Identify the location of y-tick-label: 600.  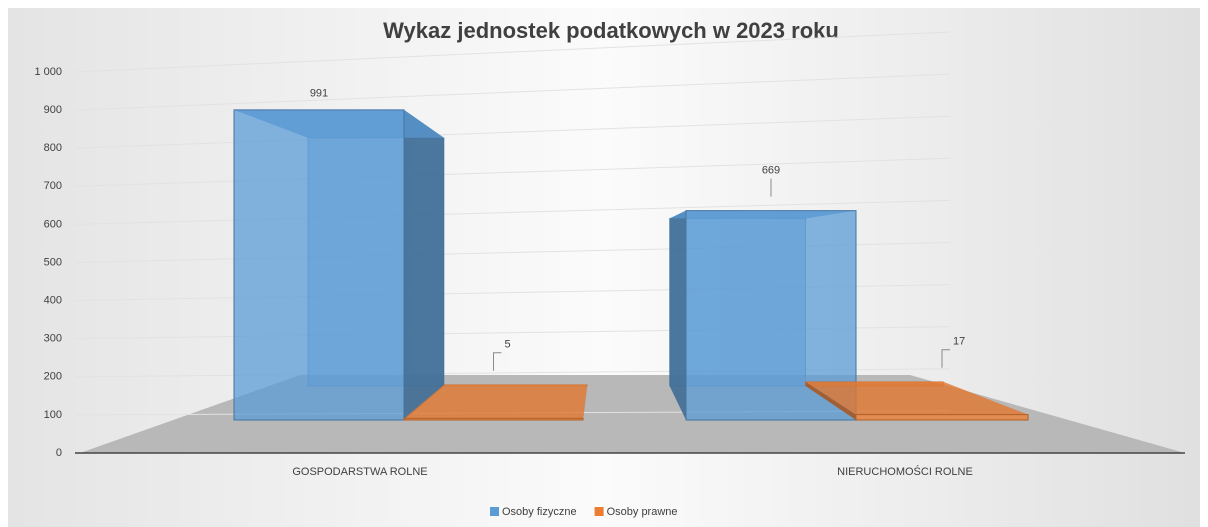
(53, 224).